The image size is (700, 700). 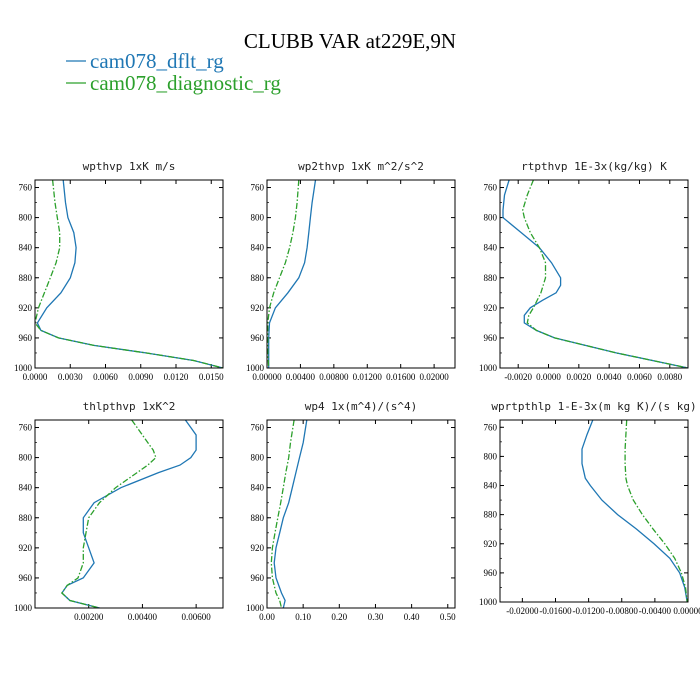 What do you see at coordinates (157, 61) in the screenshot?
I see `legend-label-dflt: cam078_dflt_rg` at bounding box center [157, 61].